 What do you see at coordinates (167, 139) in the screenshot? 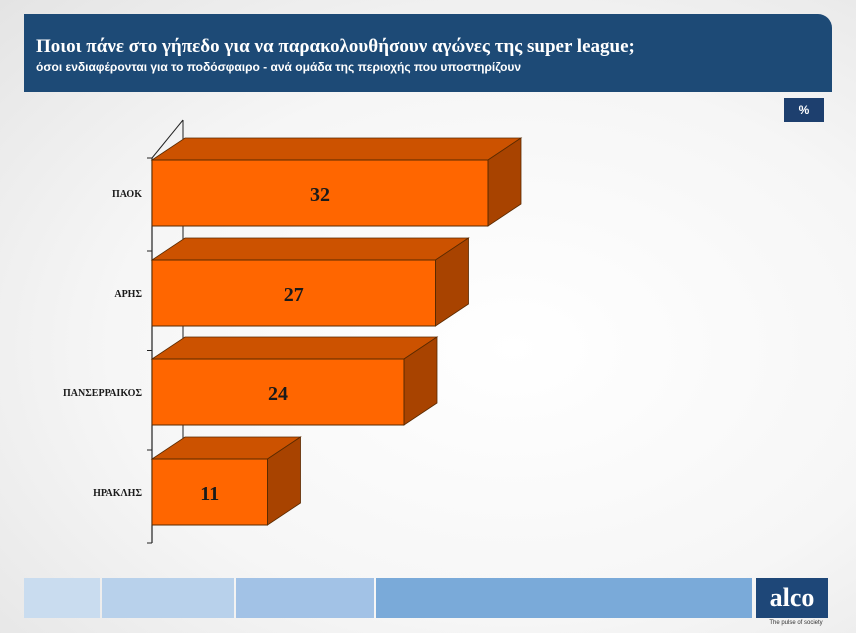
I see `y-axis-depth-line` at bounding box center [167, 139].